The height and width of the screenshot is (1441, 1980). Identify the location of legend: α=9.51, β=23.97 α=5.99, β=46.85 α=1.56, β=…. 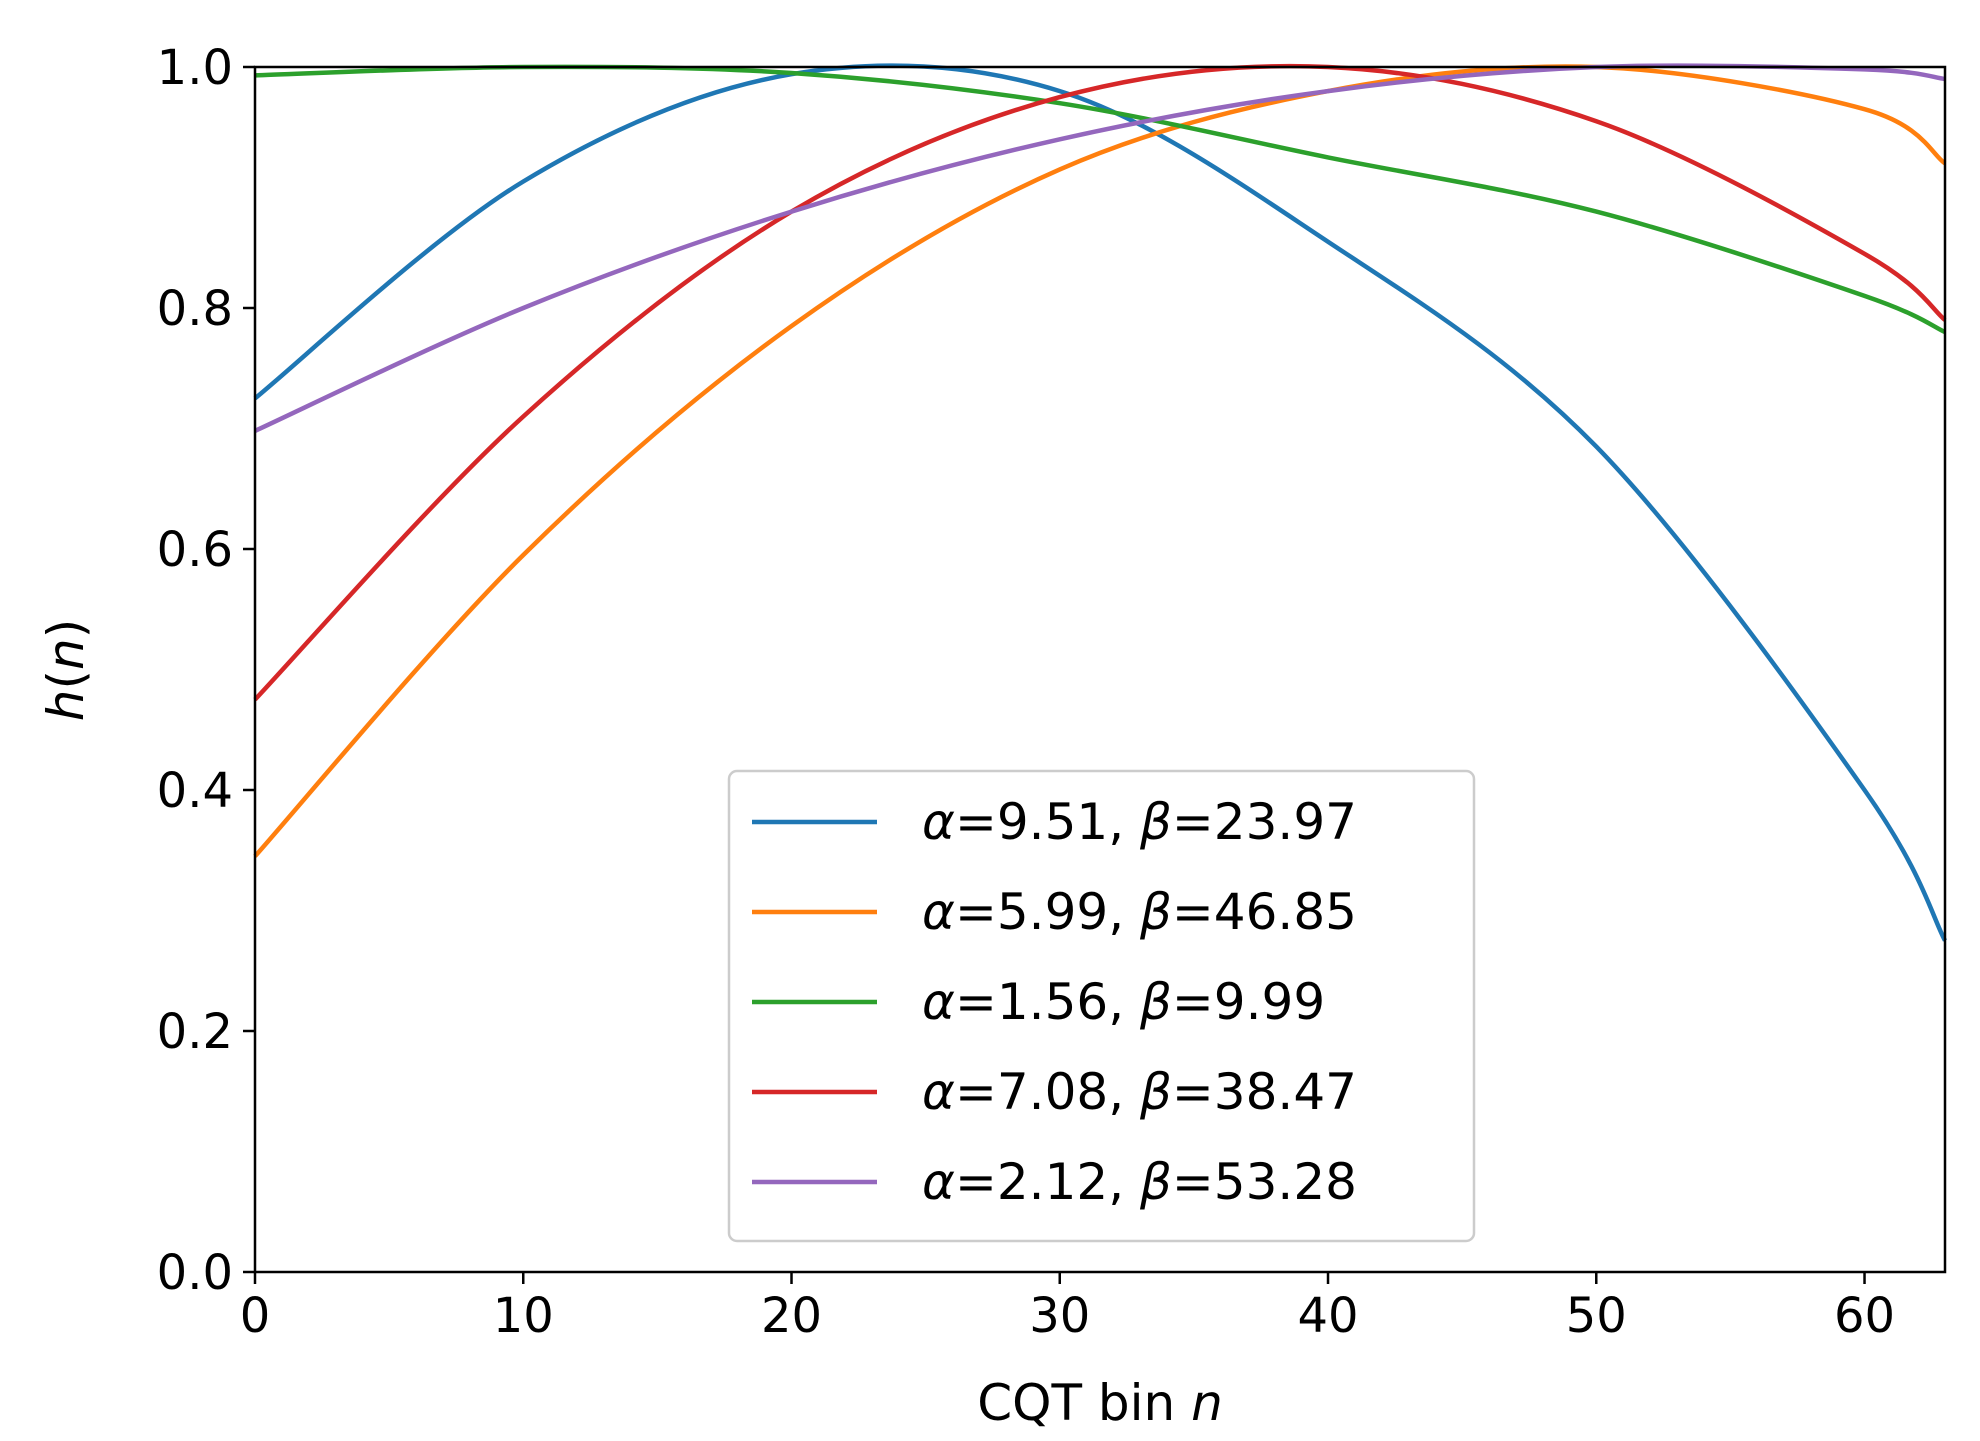
(1101, 1006).